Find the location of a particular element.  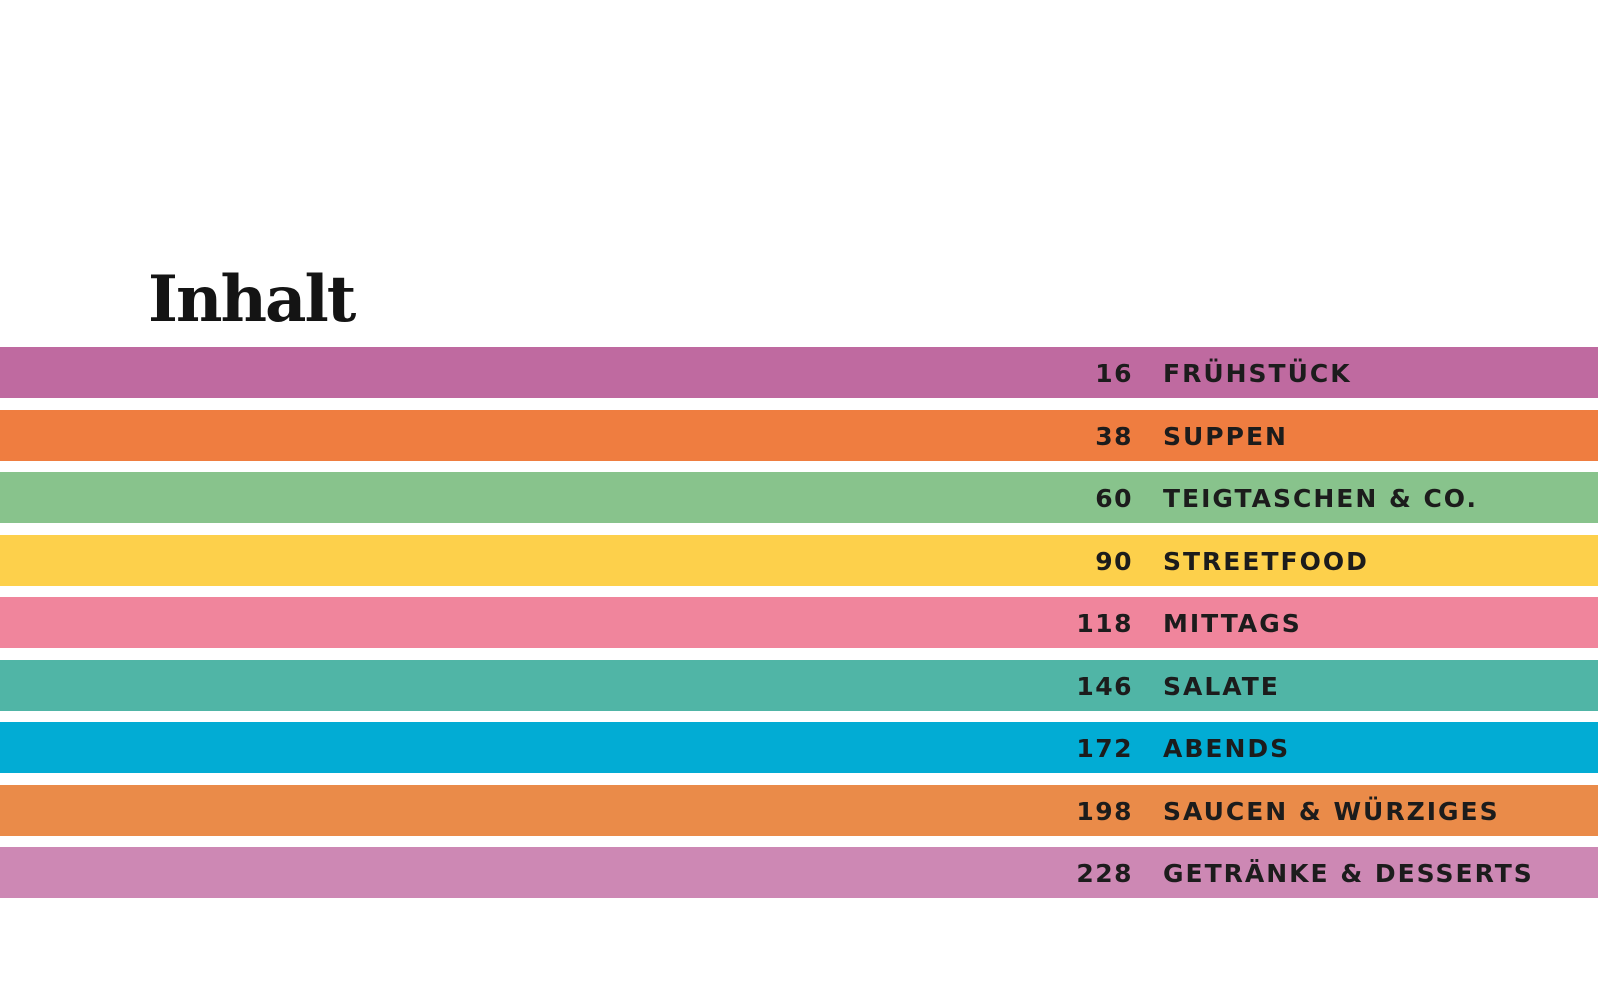

toc-entry-streetfood: 90 STREETFOOD is located at coordinates (799, 560).